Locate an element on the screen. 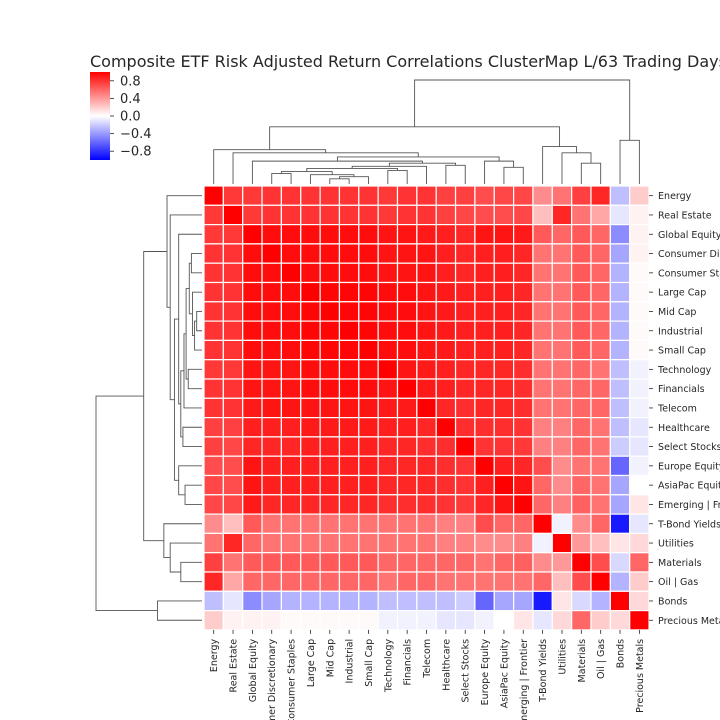  heatmap-cell-bonds-energy is located at coordinates (213, 601).